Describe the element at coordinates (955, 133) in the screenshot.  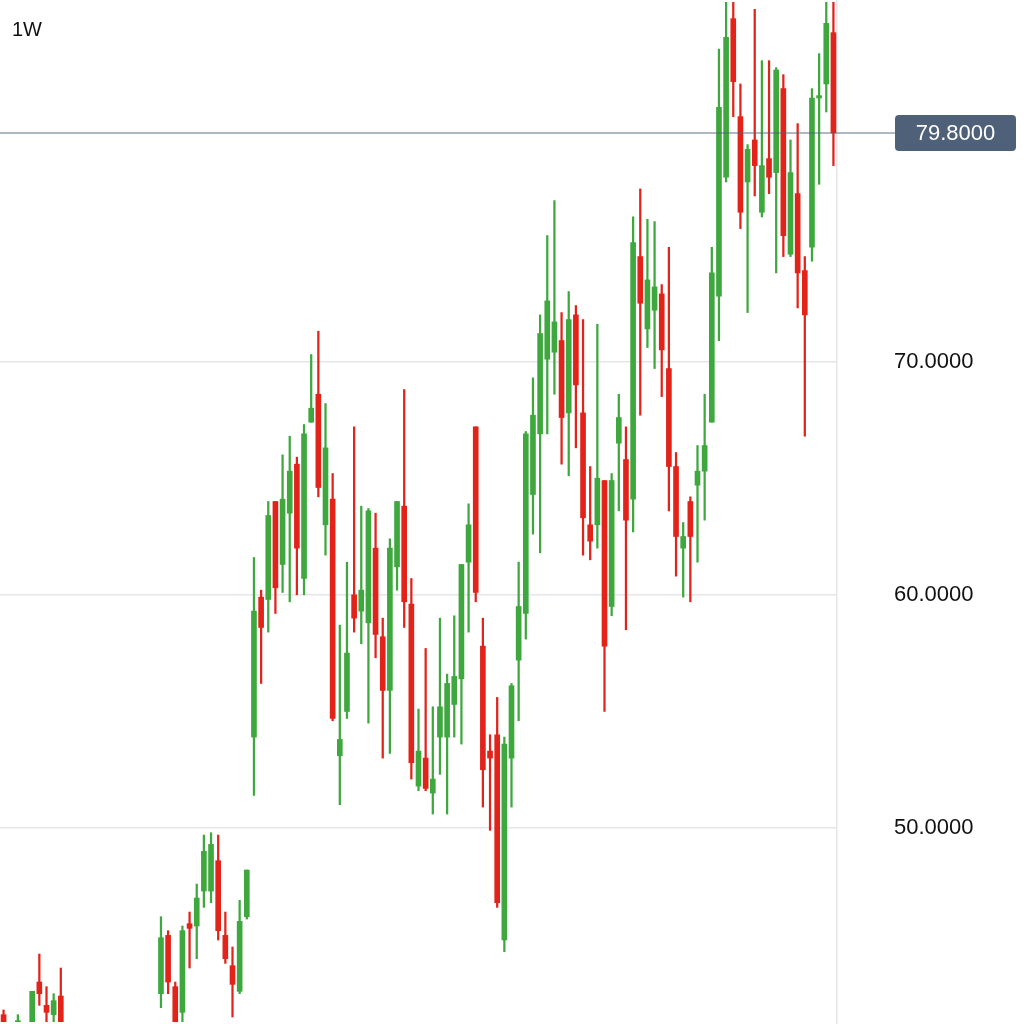
I see `ref-line-label: 79.8000` at that location.